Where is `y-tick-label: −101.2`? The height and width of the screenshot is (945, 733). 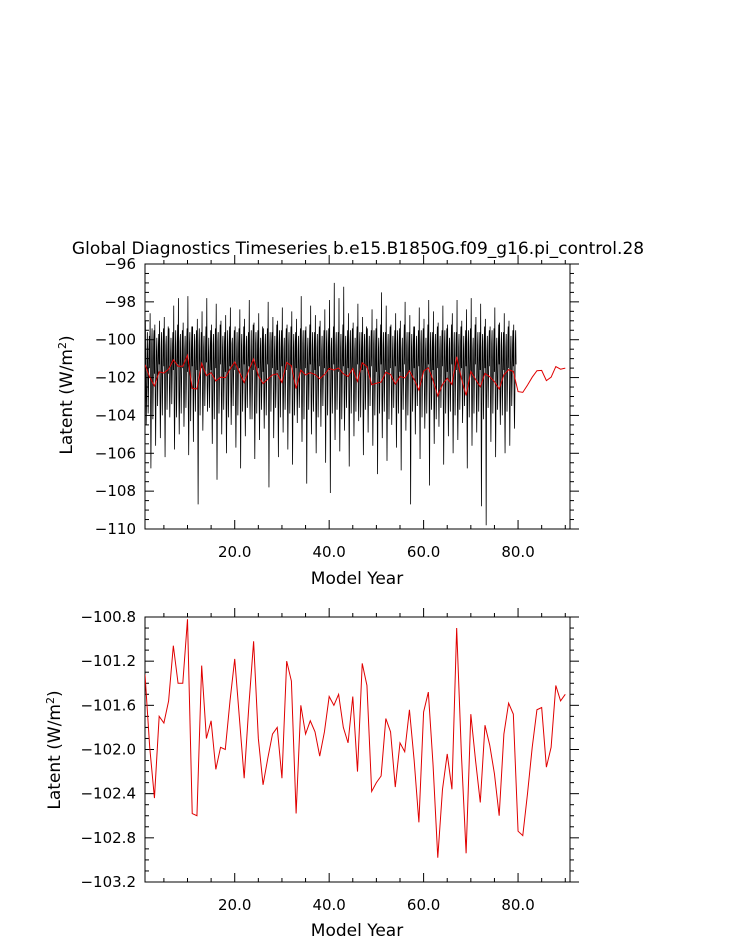
y-tick-label: −101.2 is located at coordinates (108, 661).